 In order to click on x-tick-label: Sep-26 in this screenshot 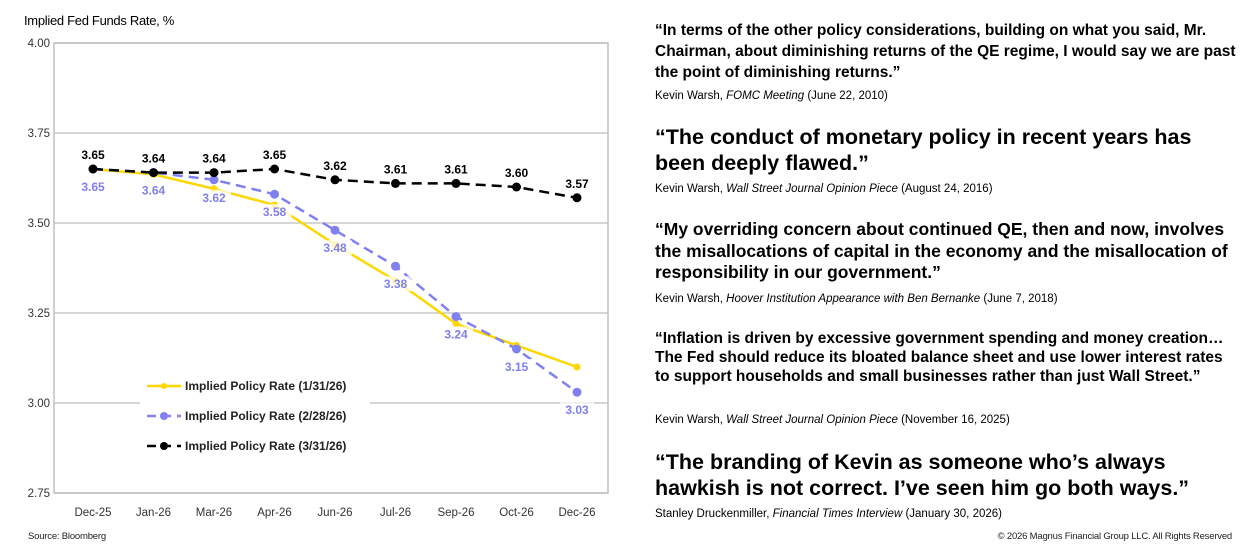, I will do `click(455, 513)`.